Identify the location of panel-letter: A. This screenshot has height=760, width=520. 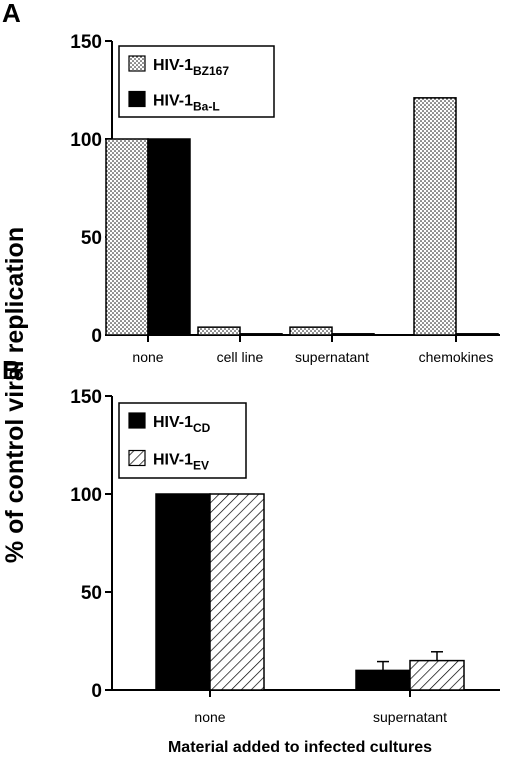
(11, 14).